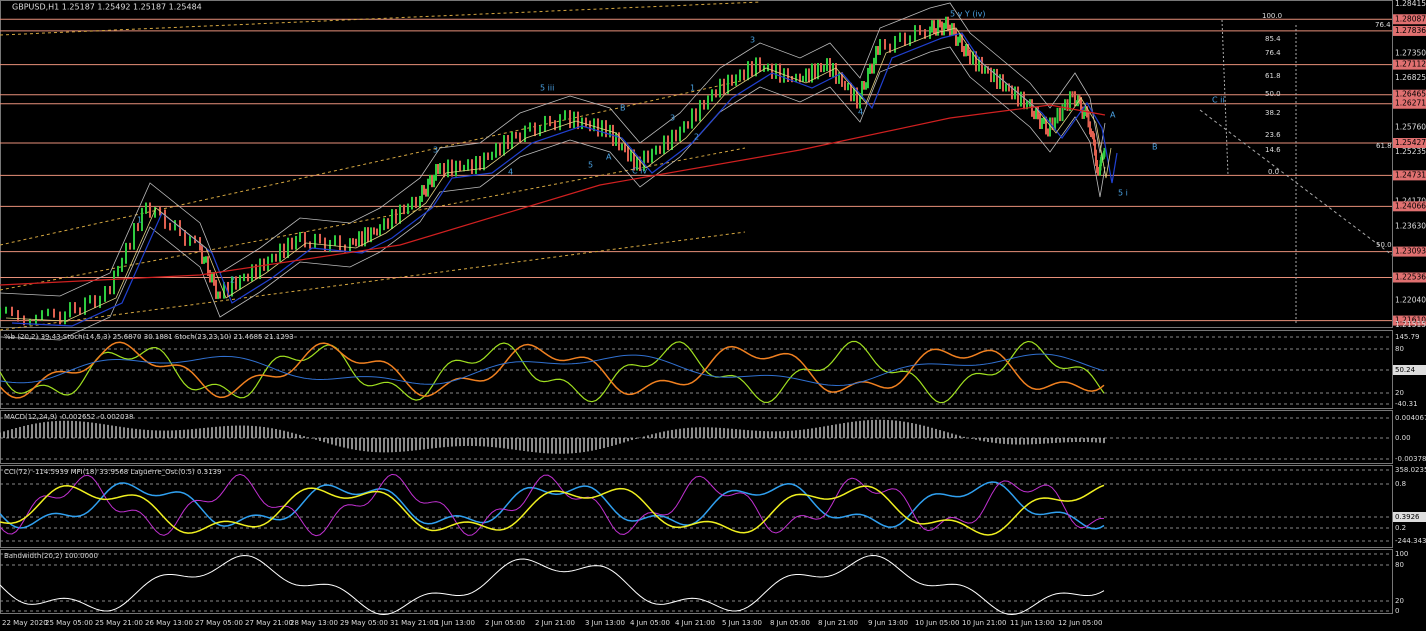  What do you see at coordinates (169, 623) in the screenshot?
I see `time-label: 26 May 13:00` at bounding box center [169, 623].